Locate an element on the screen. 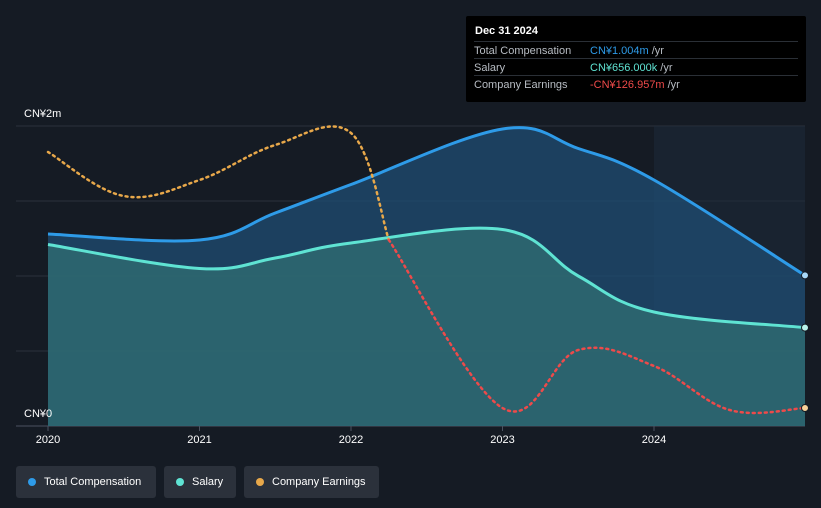  salary-end-point is located at coordinates (805, 327).